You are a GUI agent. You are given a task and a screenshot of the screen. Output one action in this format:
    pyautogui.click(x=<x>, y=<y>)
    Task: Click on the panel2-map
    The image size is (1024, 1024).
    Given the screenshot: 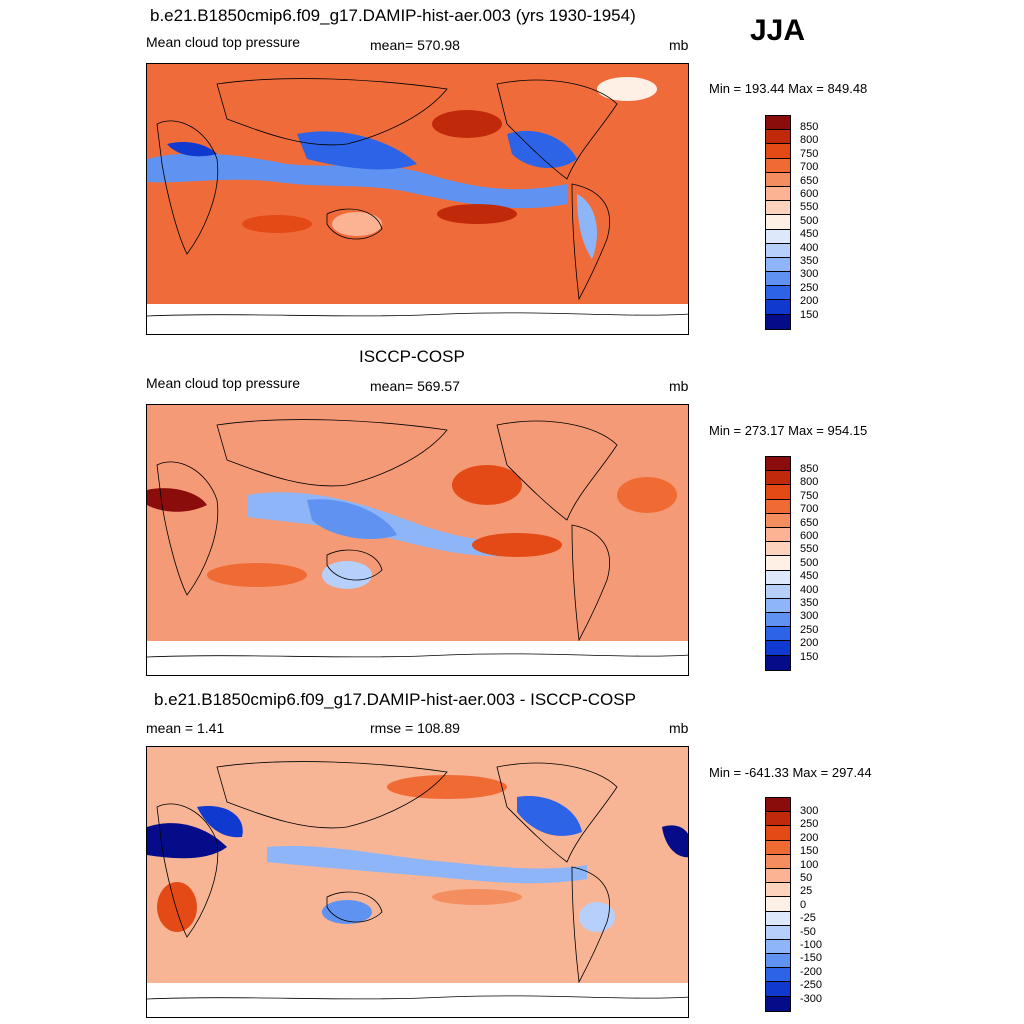 What is the action you would take?
    pyautogui.click(x=417, y=540)
    